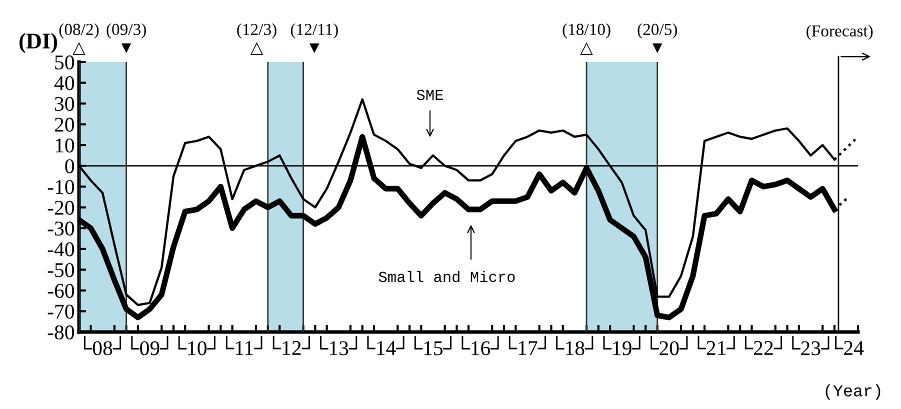 This screenshot has height=409, width=901. I want to click on y-tick-label: -20, so click(61, 207).